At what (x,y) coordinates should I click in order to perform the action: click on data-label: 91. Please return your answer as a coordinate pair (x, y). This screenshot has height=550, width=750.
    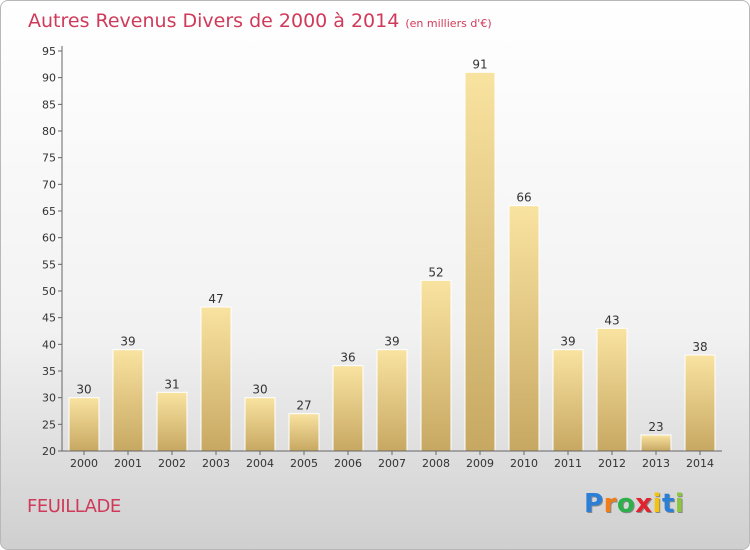
    Looking at the image, I should click on (479, 64).